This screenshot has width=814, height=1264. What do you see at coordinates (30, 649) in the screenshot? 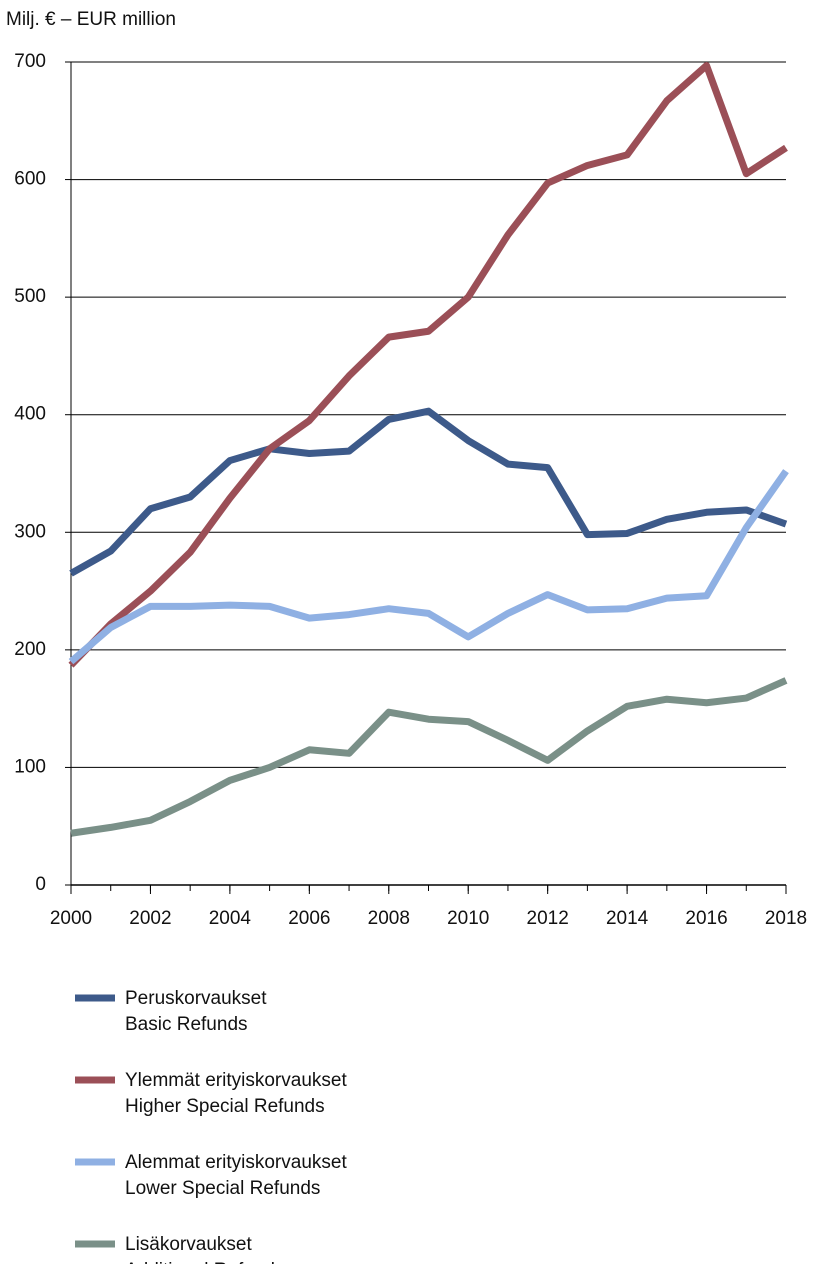
I see `y-tick-label: 200` at bounding box center [30, 649].